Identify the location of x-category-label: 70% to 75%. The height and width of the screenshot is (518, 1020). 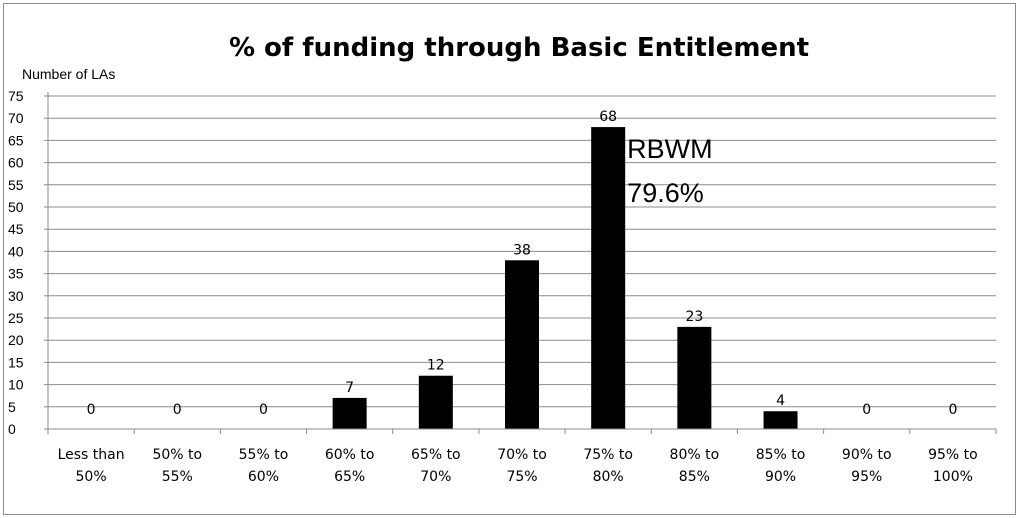
(522, 466).